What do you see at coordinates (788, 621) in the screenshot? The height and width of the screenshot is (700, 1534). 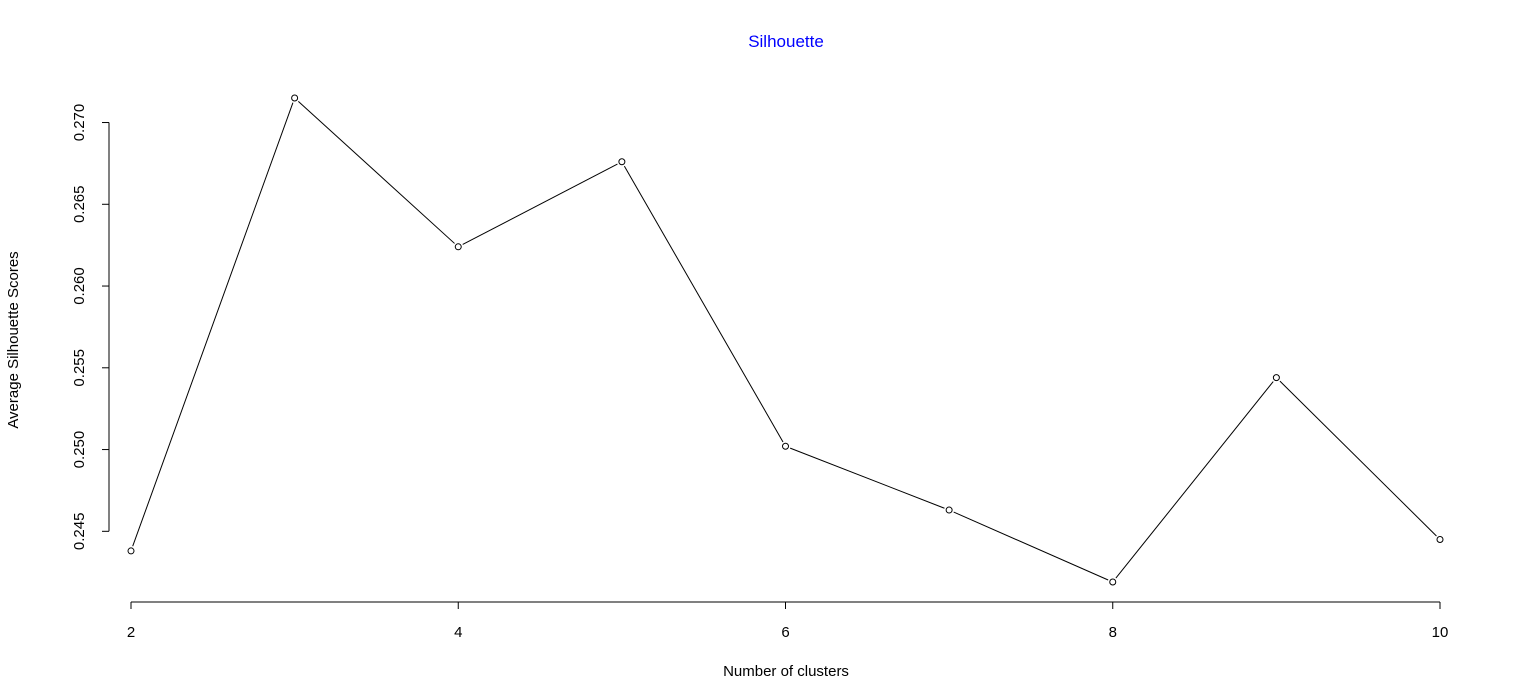 I see `x-axis: 2 4 6 8 10` at bounding box center [788, 621].